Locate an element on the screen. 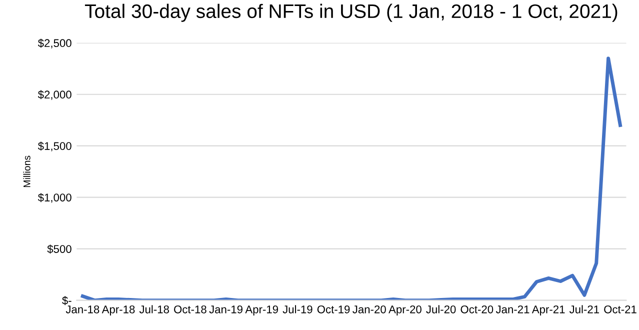  x-tick-label: Jul-18 is located at coordinates (154, 309).